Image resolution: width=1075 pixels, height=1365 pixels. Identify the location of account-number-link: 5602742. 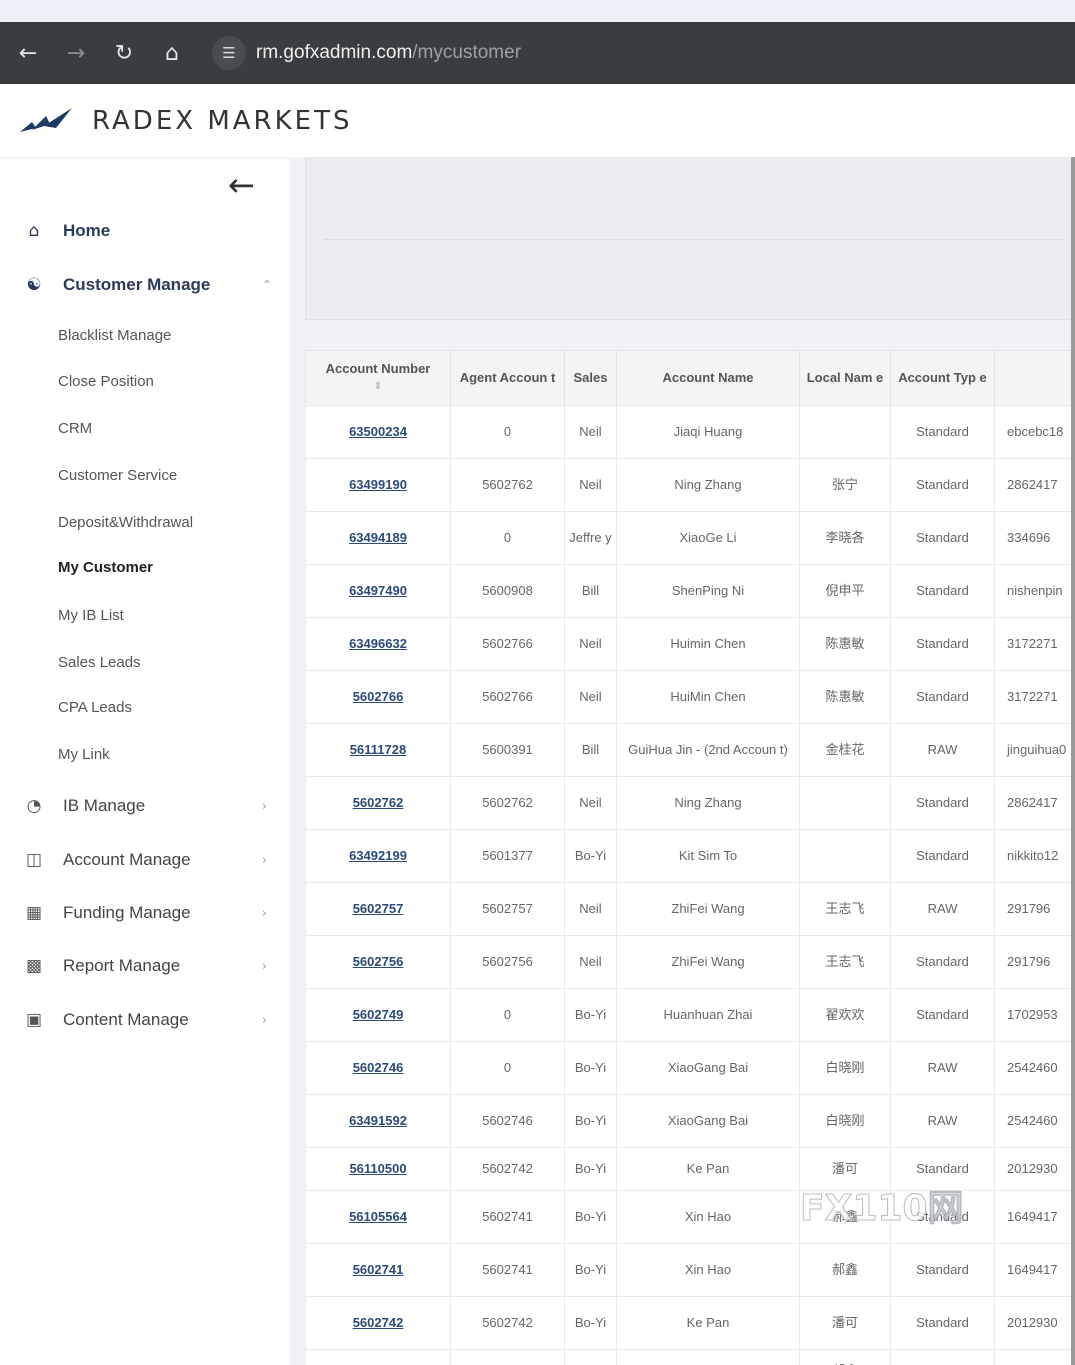
(378, 1322).